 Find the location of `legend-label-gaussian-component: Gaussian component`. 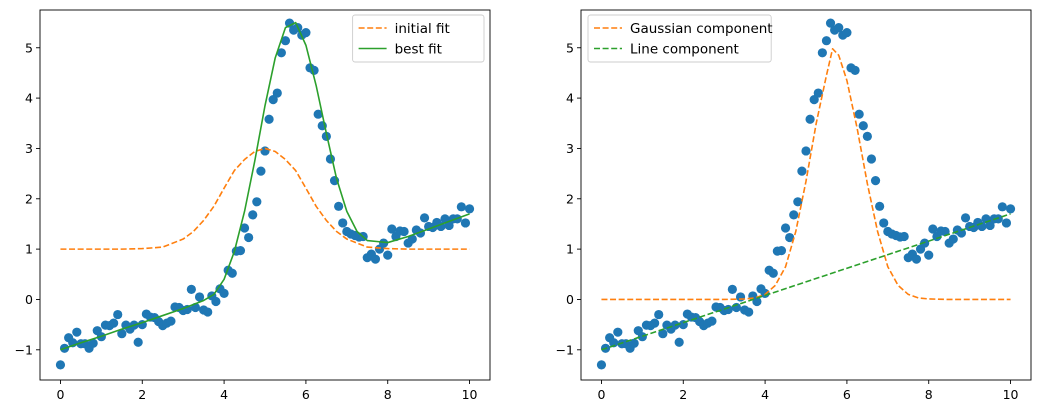

legend-label-gaussian-component: Gaussian component is located at coordinates (701, 29).